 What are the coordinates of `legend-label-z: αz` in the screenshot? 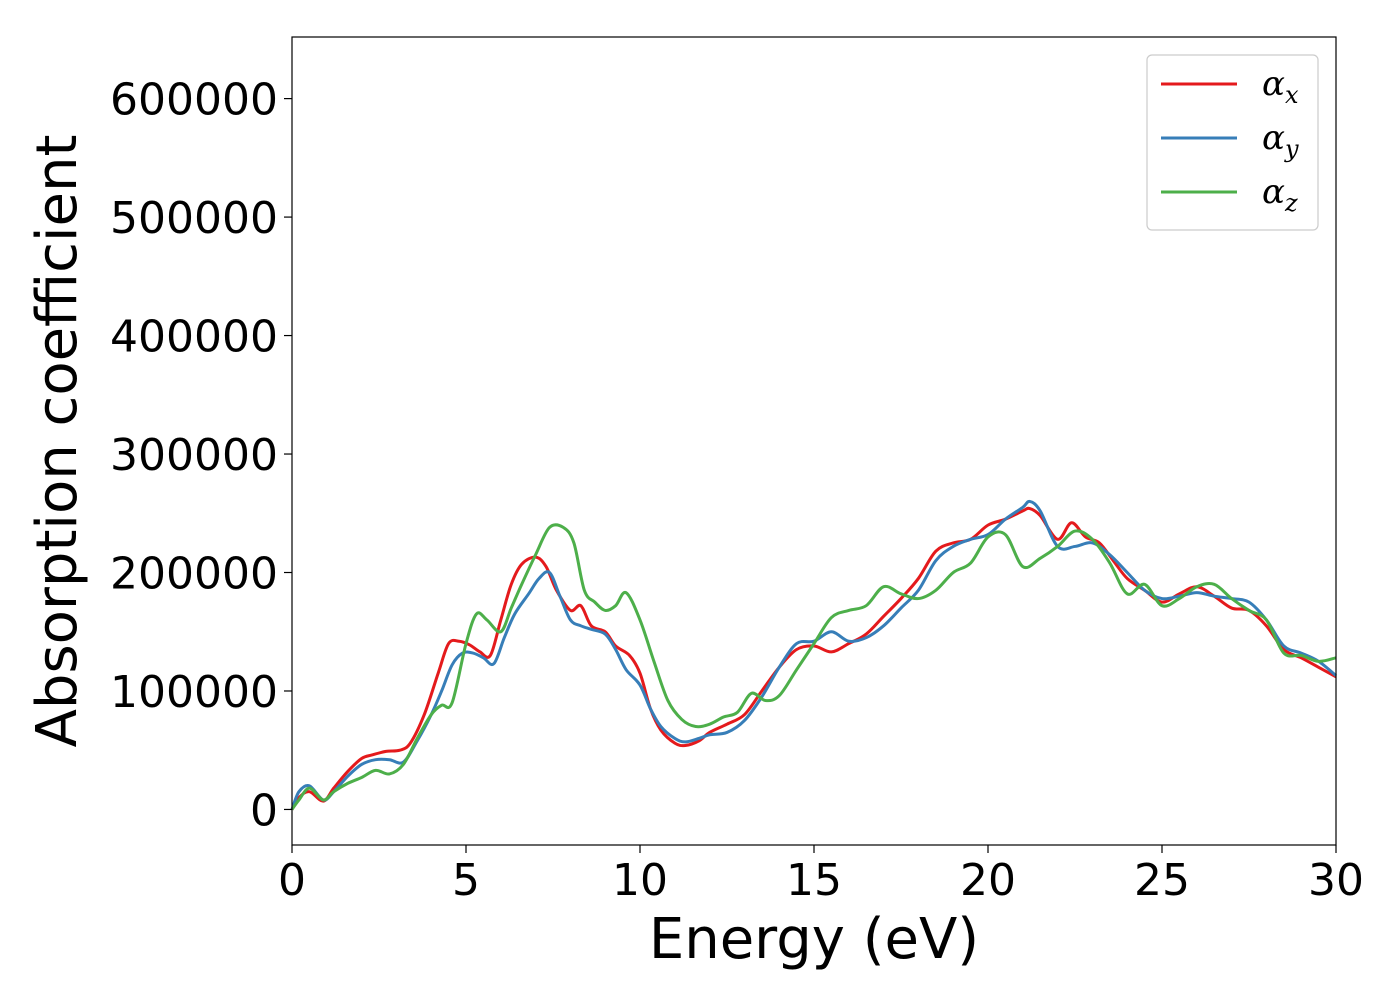 It's located at (1280, 194).